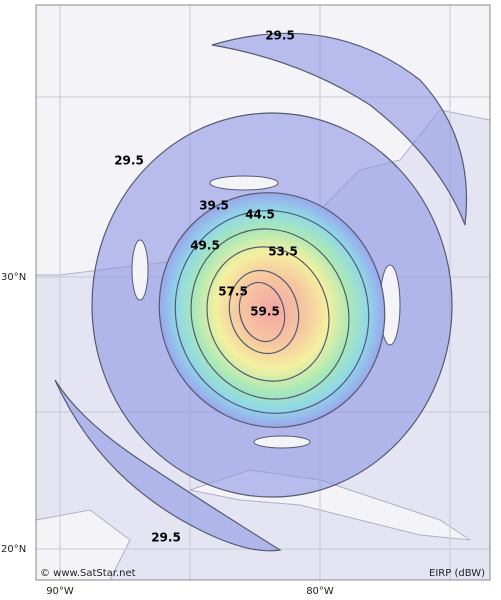  What do you see at coordinates (88, 573) in the screenshot?
I see `credit: © www.SatStar.net` at bounding box center [88, 573].